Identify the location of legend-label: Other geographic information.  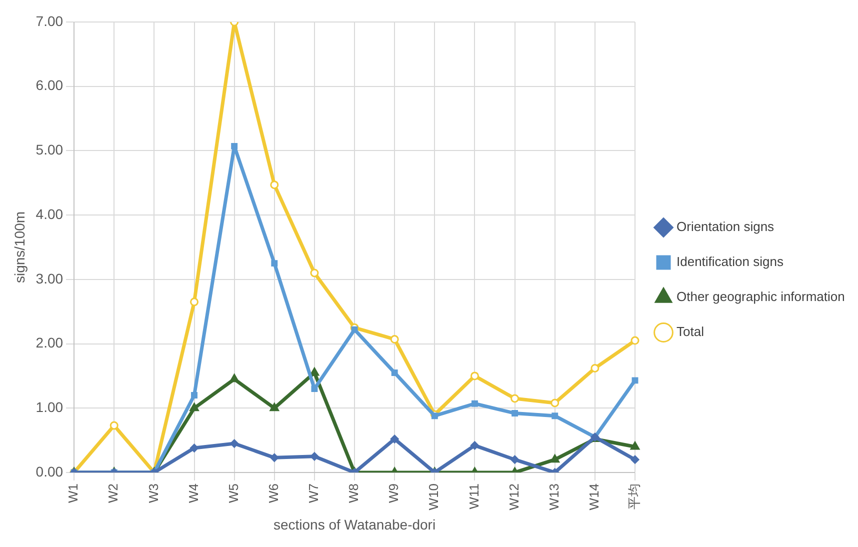
(760, 296).